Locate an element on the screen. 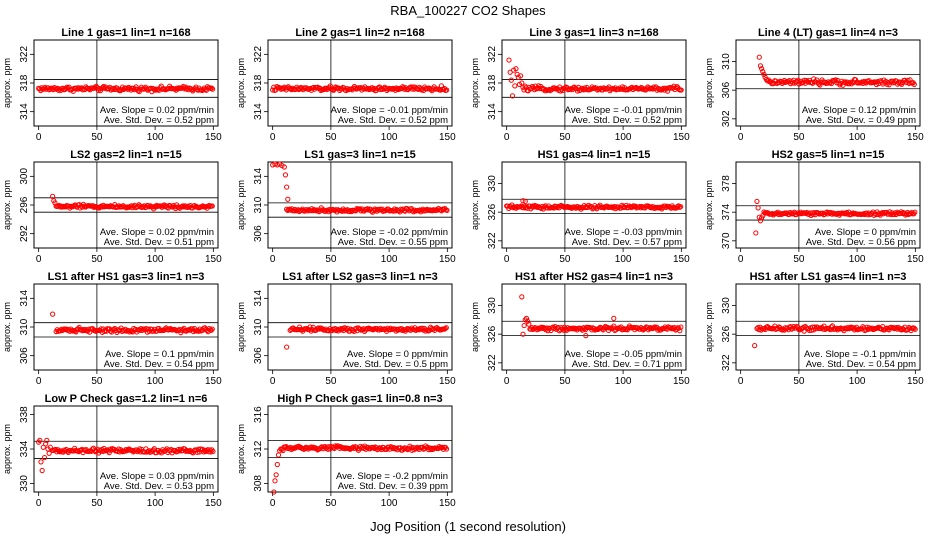 The width and height of the screenshot is (936, 540). std-dev-stat: Ave. Std. Dev. = 0.54 ppm is located at coordinates (861, 364).